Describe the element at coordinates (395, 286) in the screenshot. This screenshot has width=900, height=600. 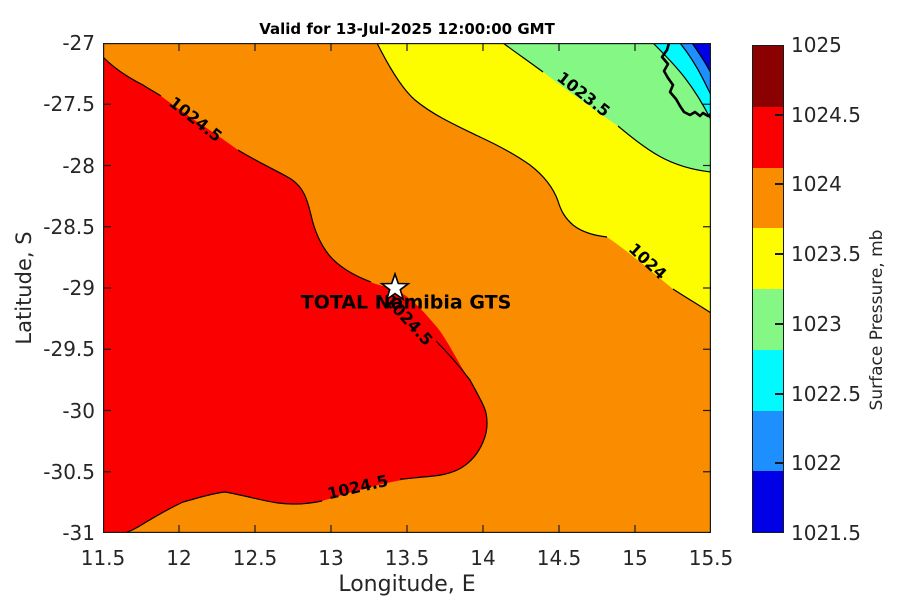
I see `station-marker-star` at that location.